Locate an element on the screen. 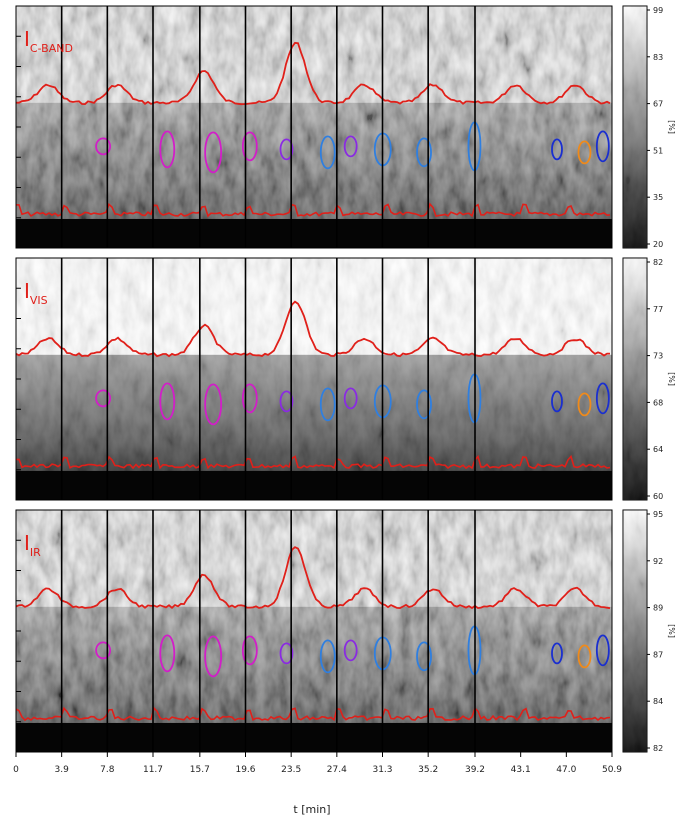  colorbar-tick-label: 92 is located at coordinates (658, 561).